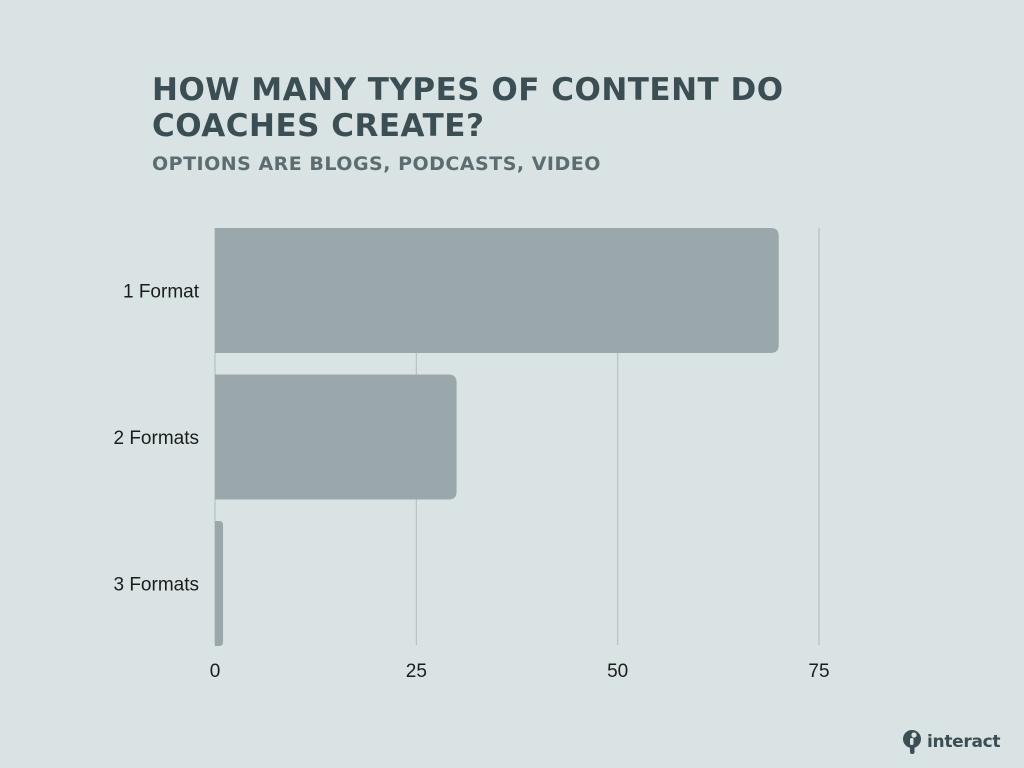 The width and height of the screenshot is (1024, 768). What do you see at coordinates (215, 671) in the screenshot?
I see `x-tick-label-0: 0` at bounding box center [215, 671].